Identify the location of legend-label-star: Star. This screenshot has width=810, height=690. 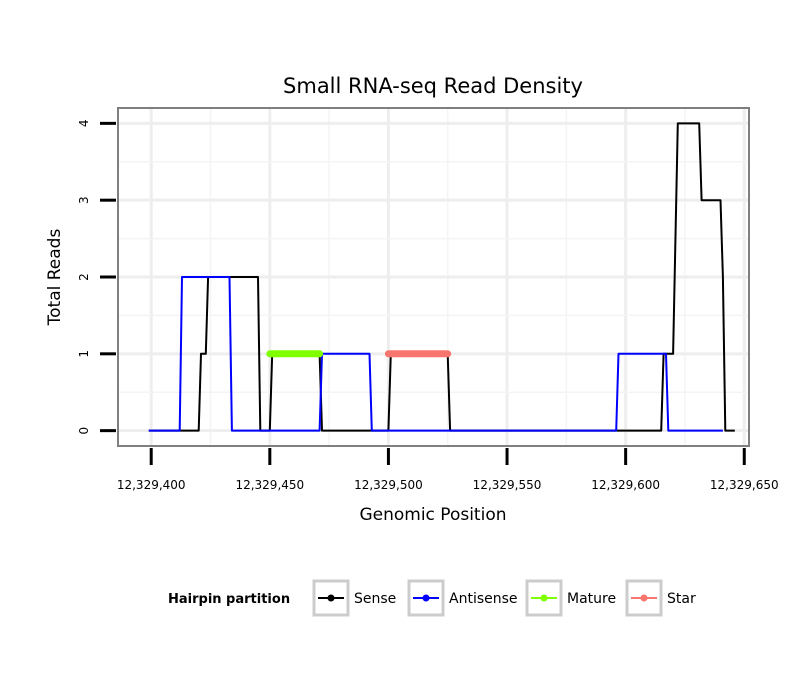
(681, 599).